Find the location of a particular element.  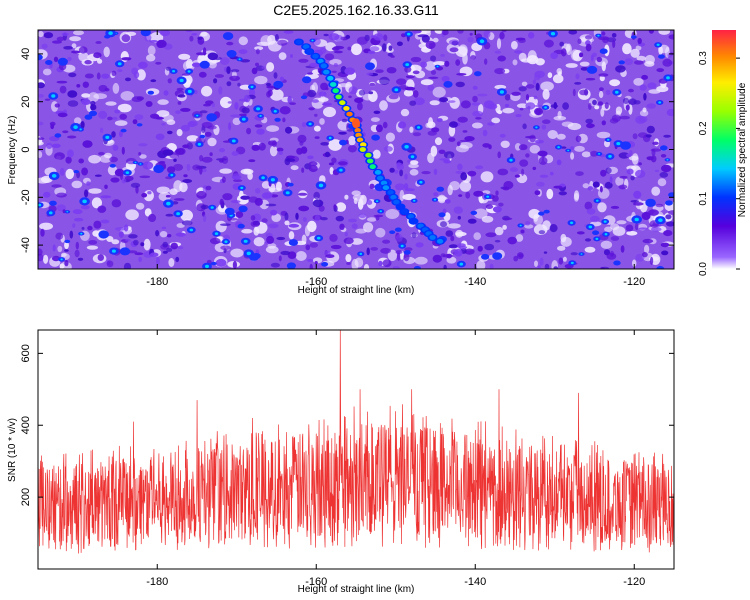

ridge-point is located at coordinates (368, 155).